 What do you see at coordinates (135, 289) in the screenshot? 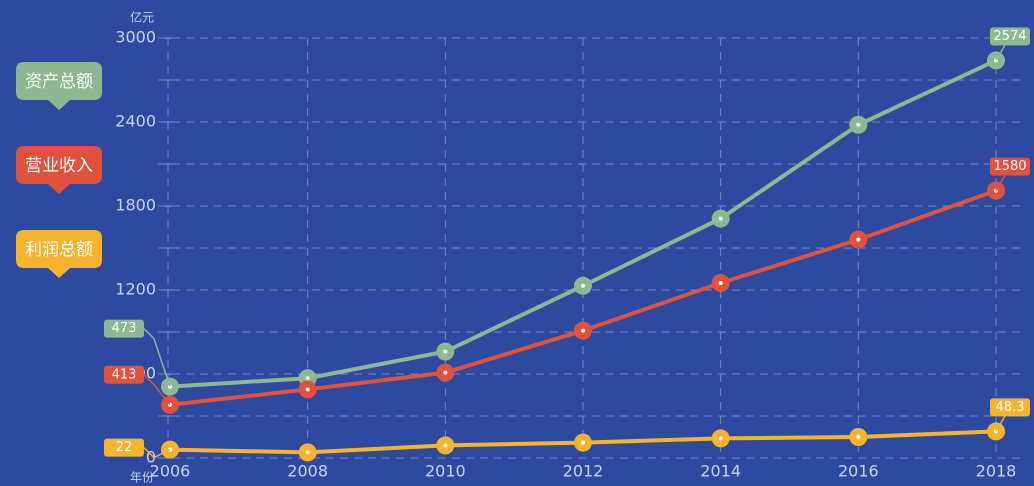
I see `y-tick-label: 1200` at bounding box center [135, 289].